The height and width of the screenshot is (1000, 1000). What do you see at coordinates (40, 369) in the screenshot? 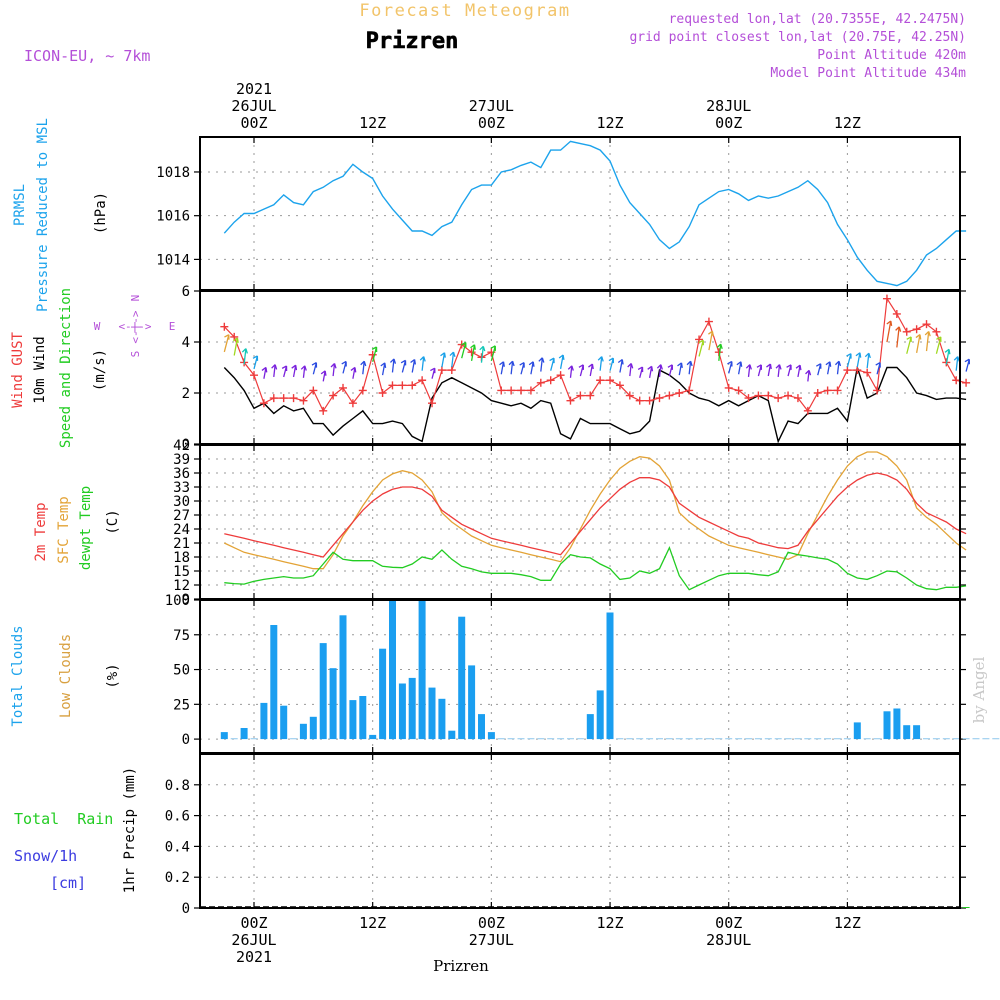
I see `wind-name: 10m Wind` at bounding box center [40, 369].